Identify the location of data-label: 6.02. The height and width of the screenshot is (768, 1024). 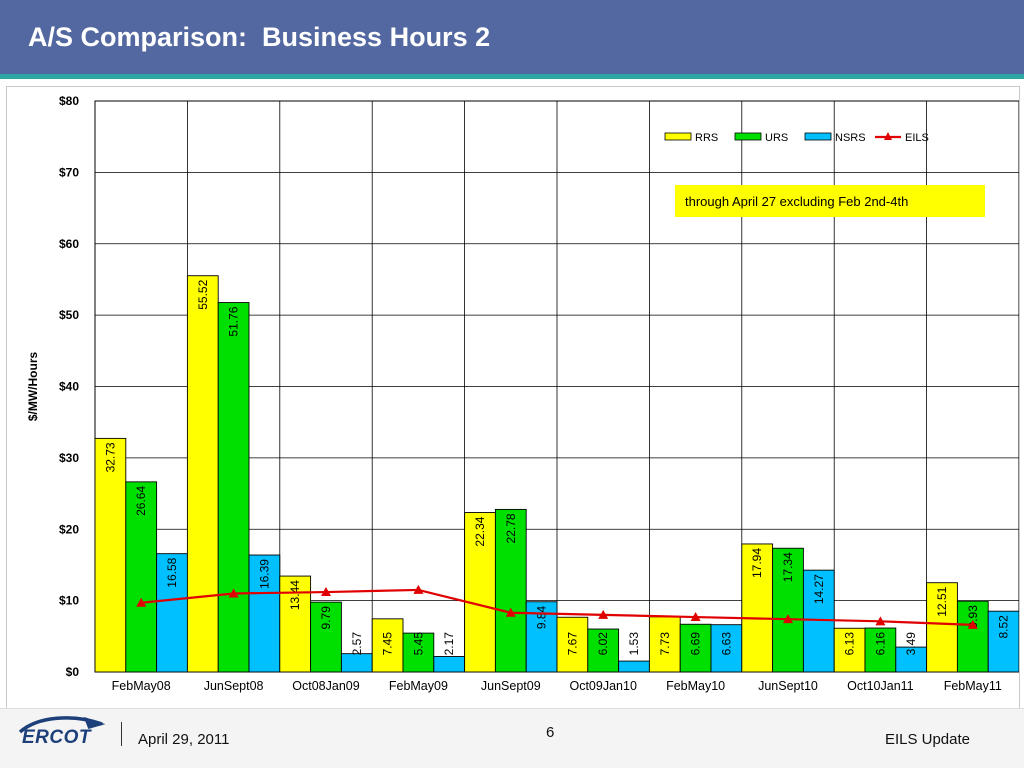
(603, 644).